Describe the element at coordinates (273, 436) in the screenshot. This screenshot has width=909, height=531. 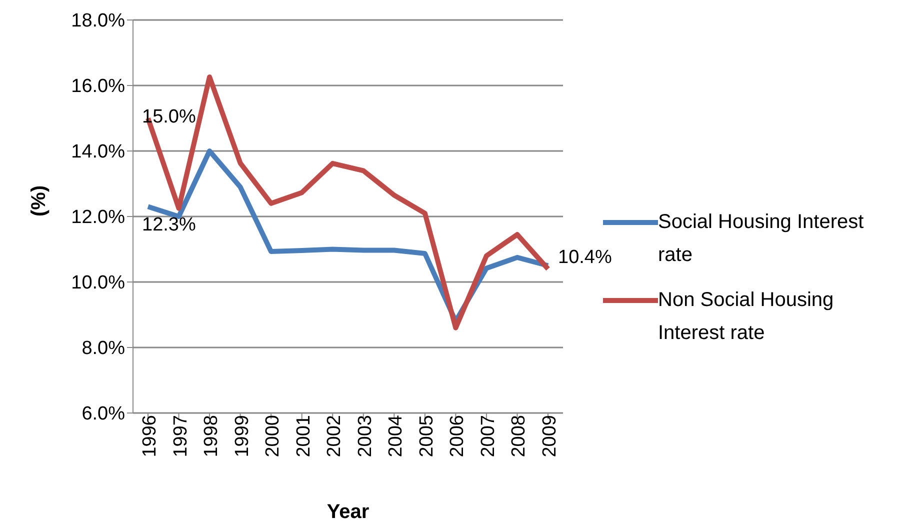
I see `x-tick-label: 2000` at that location.